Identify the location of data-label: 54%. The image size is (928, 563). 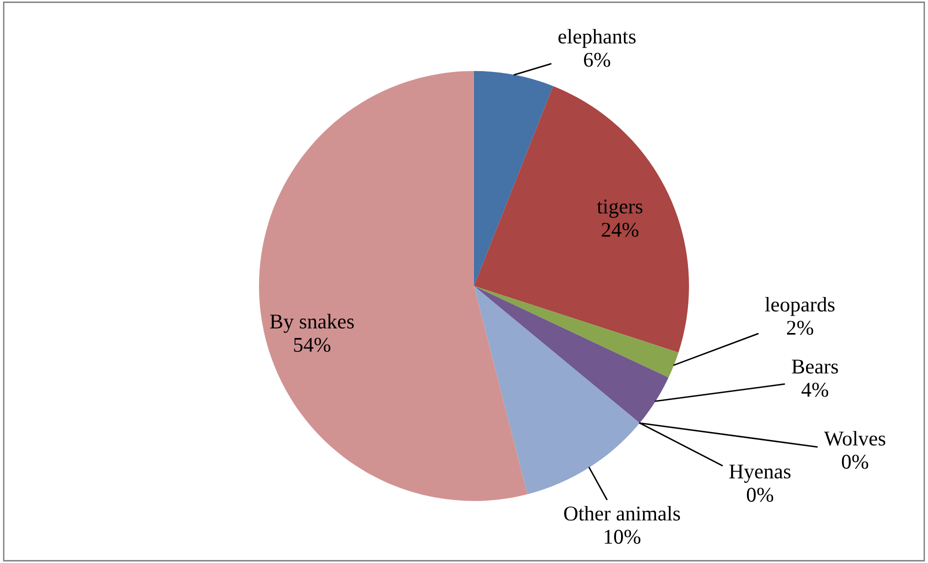
(312, 345).